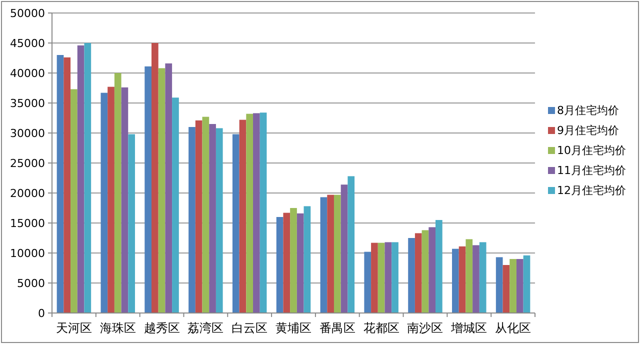 The height and width of the screenshot is (344, 640). Describe the element at coordinates (27, 73) in the screenshot. I see `y-tick-label: 40000` at that location.